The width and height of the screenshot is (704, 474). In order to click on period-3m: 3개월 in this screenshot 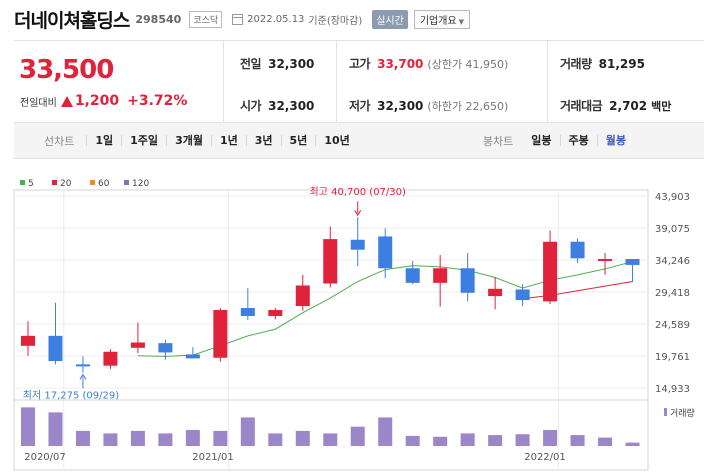, I will do `click(188, 140)`.